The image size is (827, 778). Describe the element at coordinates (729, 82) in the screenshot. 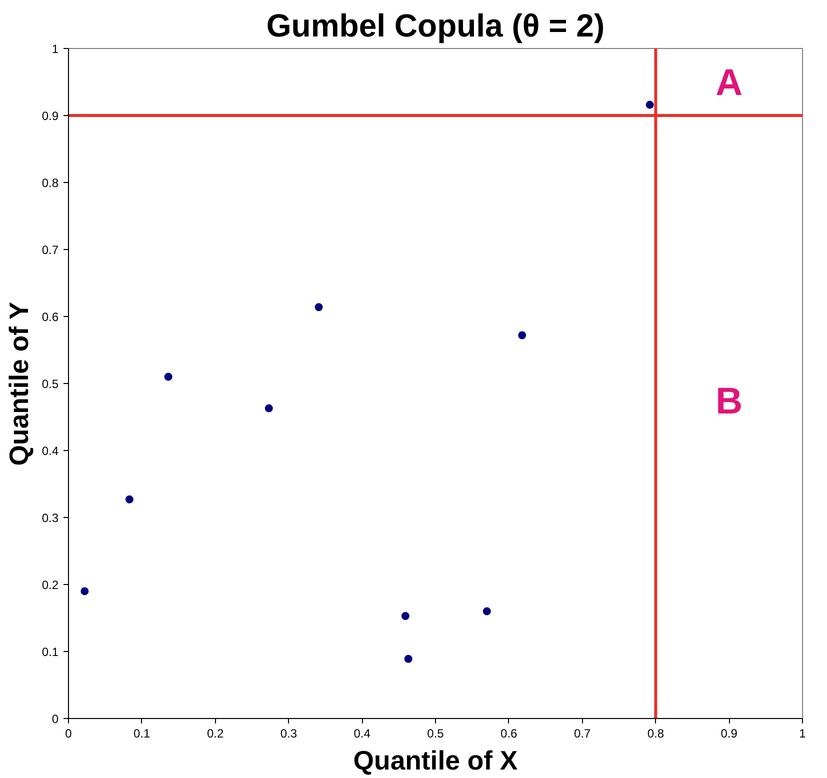

I see `annotation: A` at that location.